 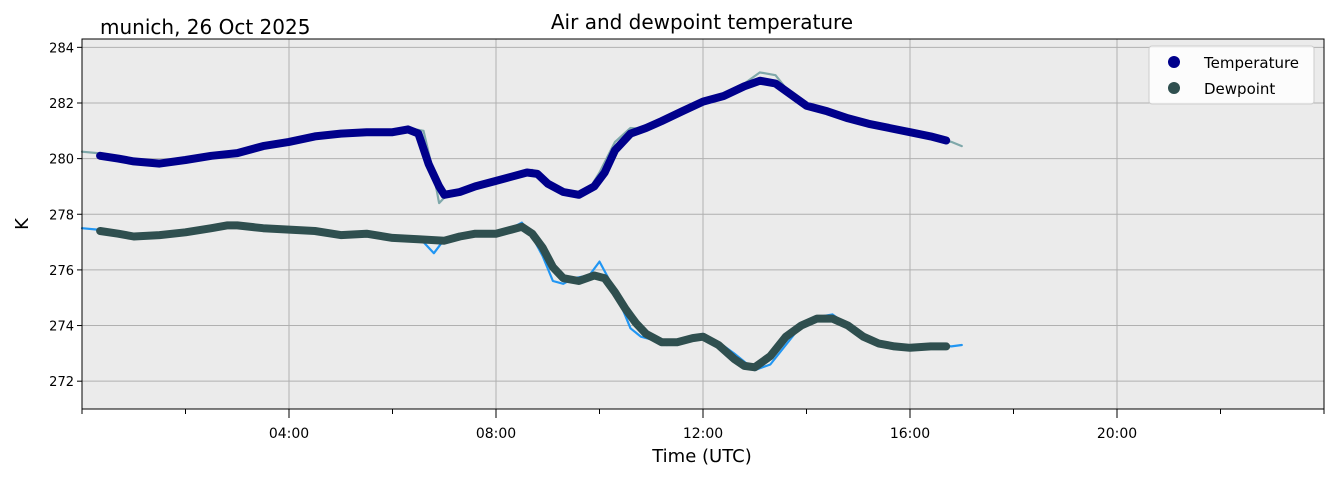 I want to click on x-axis: 04:00 08:00 12:00 16:00 20:00, so click(x=703, y=425).